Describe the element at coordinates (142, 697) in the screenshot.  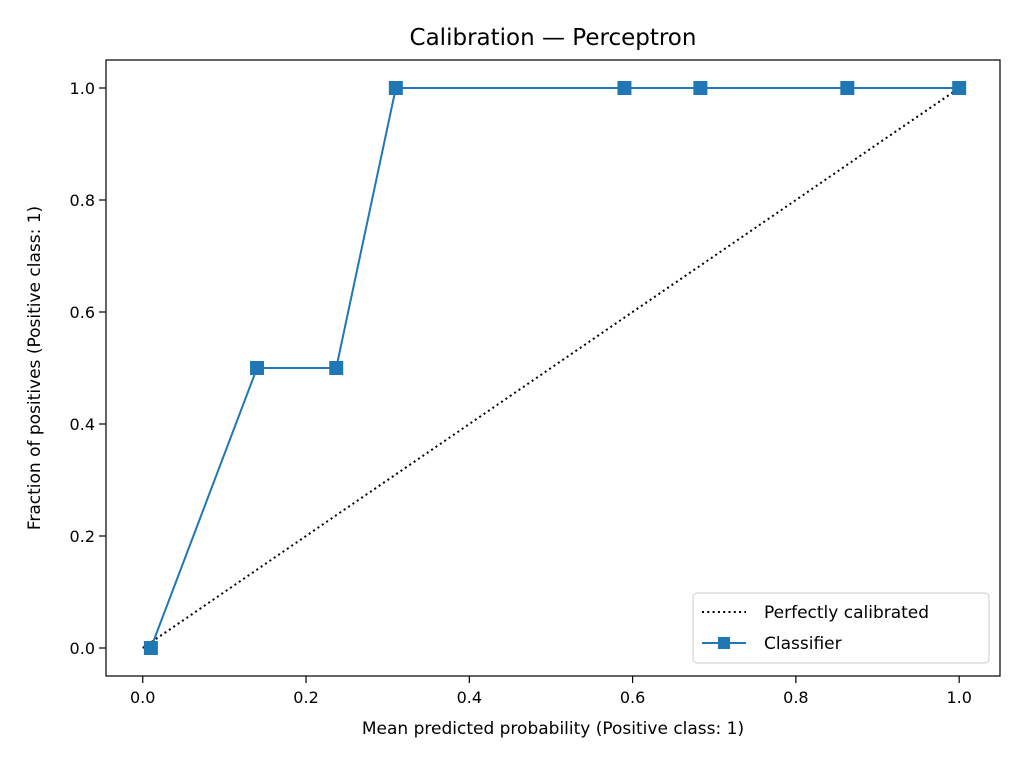
I see `x-tick-label: 0.0` at that location.